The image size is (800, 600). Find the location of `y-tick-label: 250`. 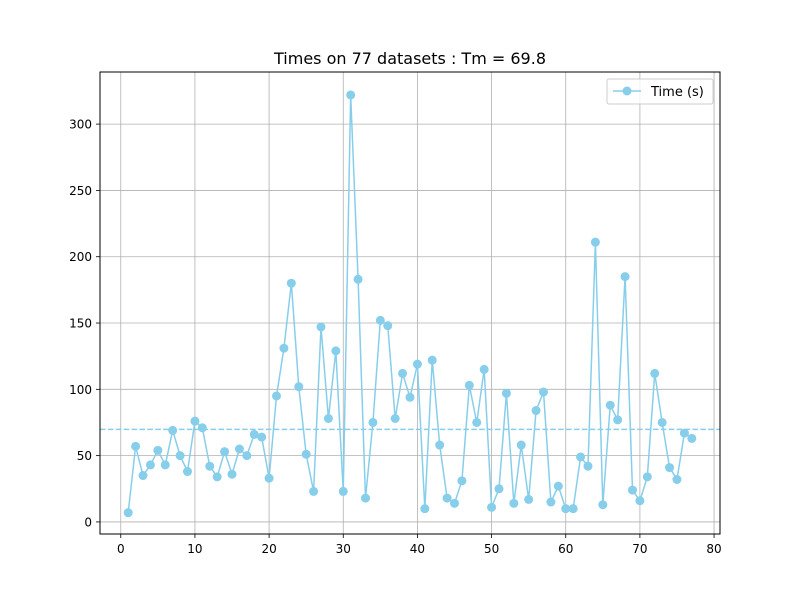

y-tick-label: 250 is located at coordinates (80, 191).